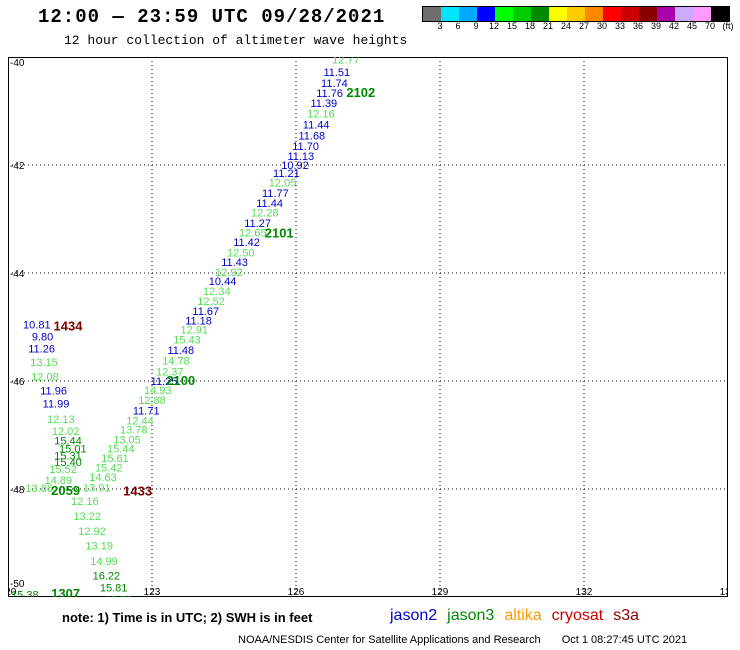 This screenshot has width=740, height=650. Describe the element at coordinates (257, 224) in the screenshot. I see `wave-height-value: 11.27` at that location.